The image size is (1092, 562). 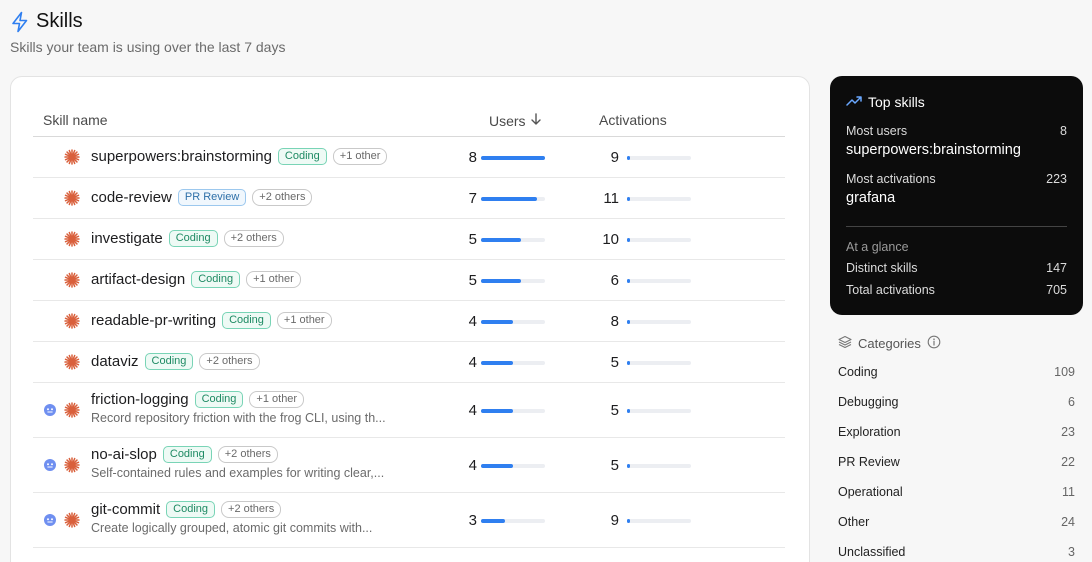 What do you see at coordinates (127, 238) in the screenshot?
I see `skill-name: investigate` at bounding box center [127, 238].